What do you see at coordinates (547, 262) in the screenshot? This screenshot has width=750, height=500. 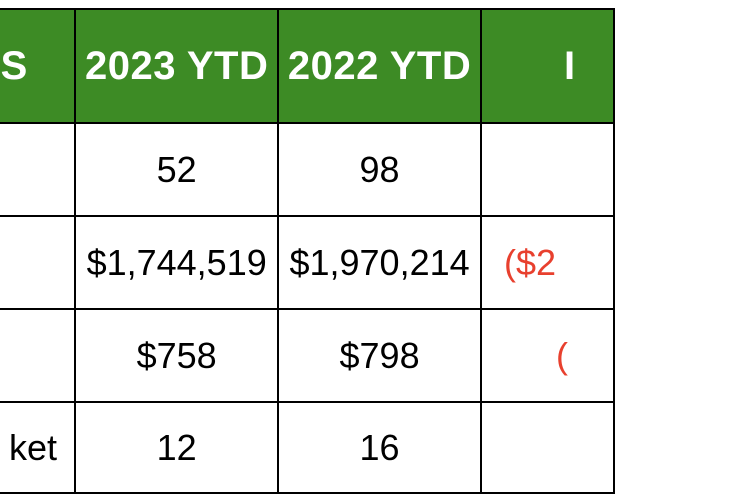 I see `cell-change: ($2` at bounding box center [547, 262].